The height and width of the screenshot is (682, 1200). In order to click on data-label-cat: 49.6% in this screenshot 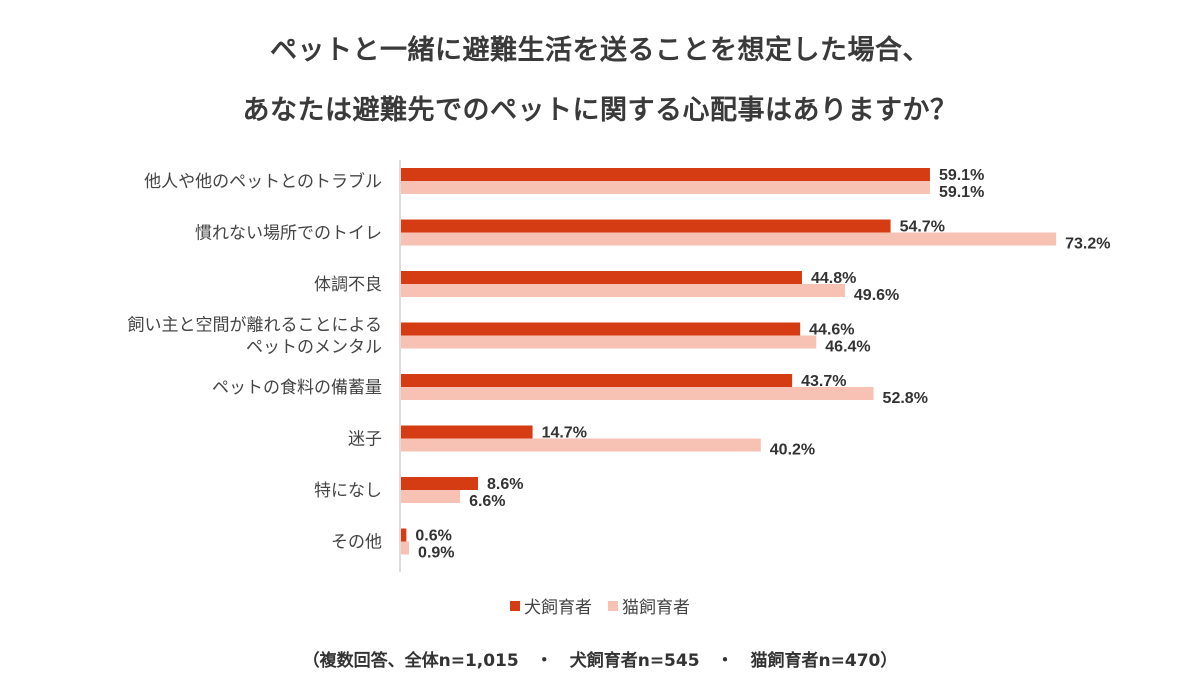, I will do `click(876, 295)`.